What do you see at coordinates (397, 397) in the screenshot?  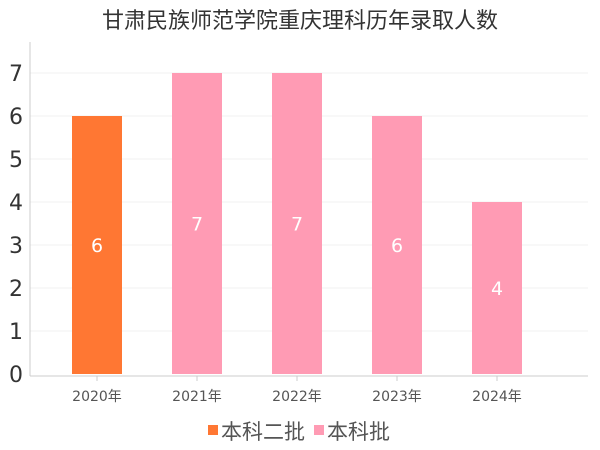 I see `x-tick-label: 2023年` at bounding box center [397, 397].